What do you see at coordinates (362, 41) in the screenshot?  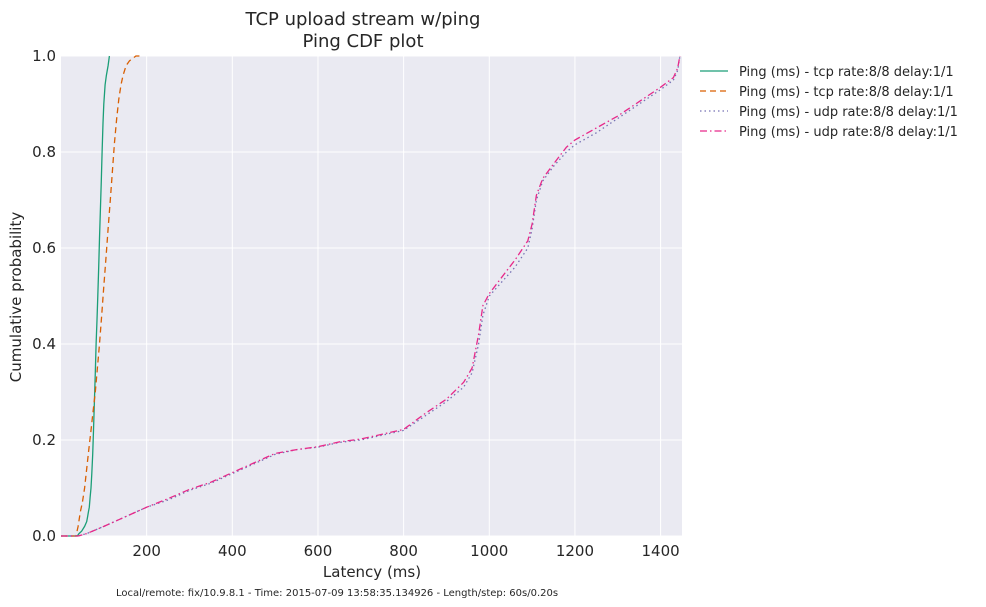 I see `chart-title-line-2: Ping CDF plot` at bounding box center [362, 41].